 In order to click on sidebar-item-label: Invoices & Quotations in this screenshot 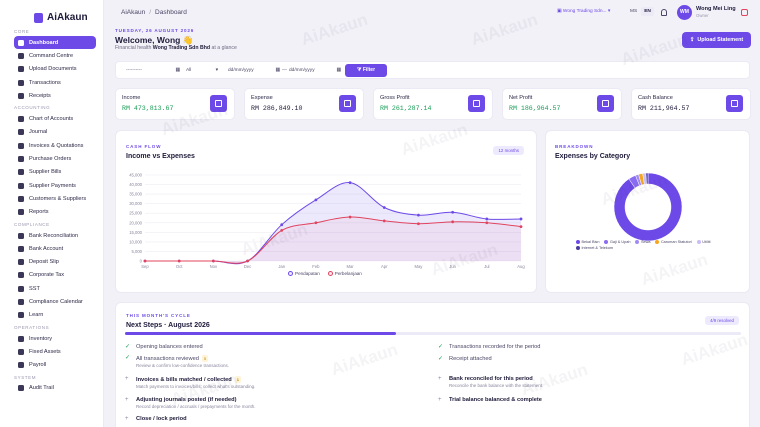, I will do `click(56, 145)`.